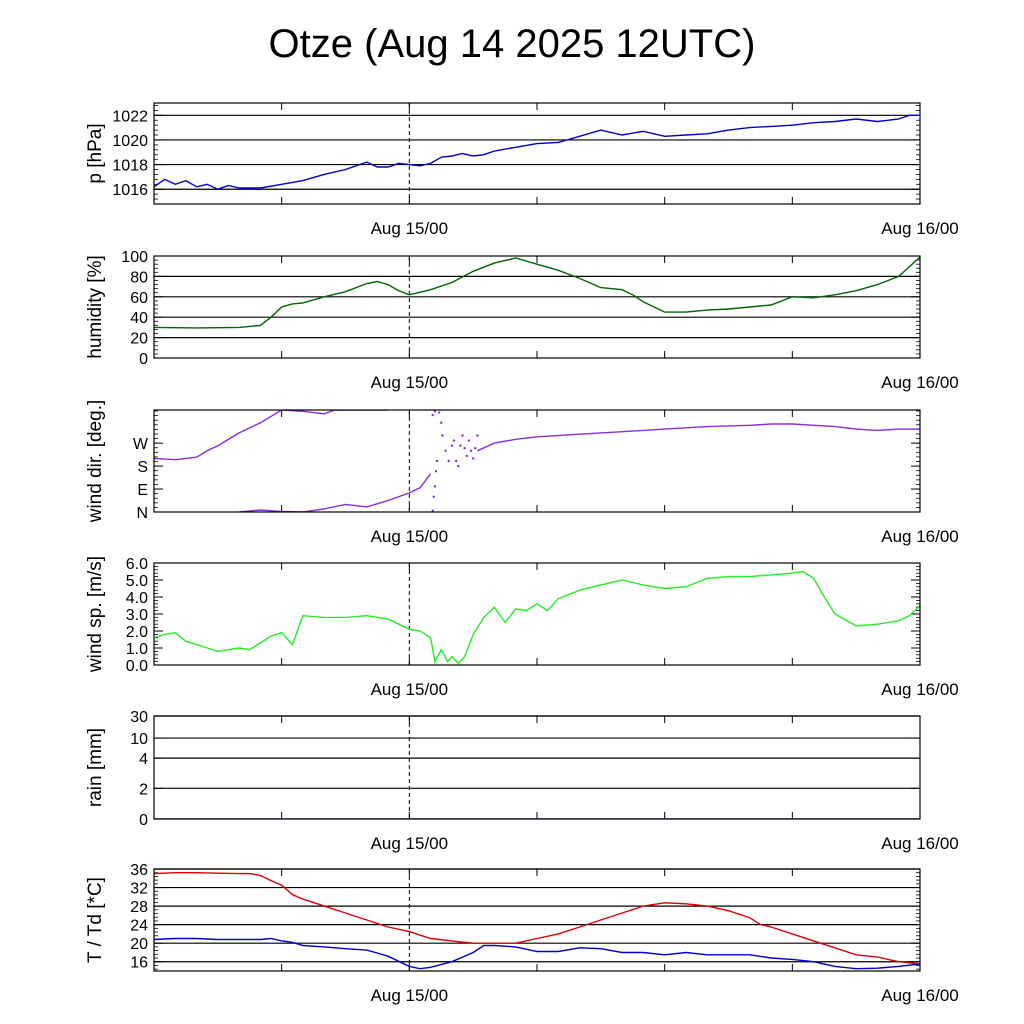 The image size is (1024, 1024). Describe the element at coordinates (130, 116) in the screenshot. I see `y-tick-label: 1022` at that location.